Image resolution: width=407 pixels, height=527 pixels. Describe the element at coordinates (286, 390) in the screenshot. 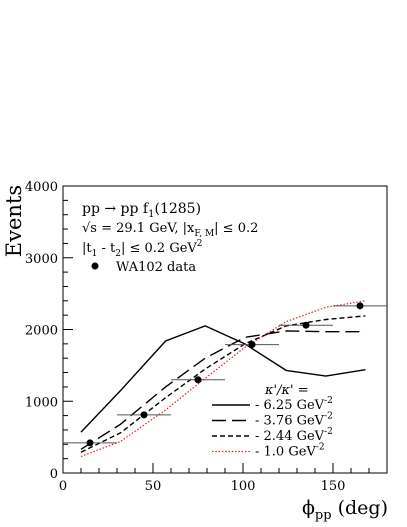

I see `legend-header: κ'/κ' =` at that location.